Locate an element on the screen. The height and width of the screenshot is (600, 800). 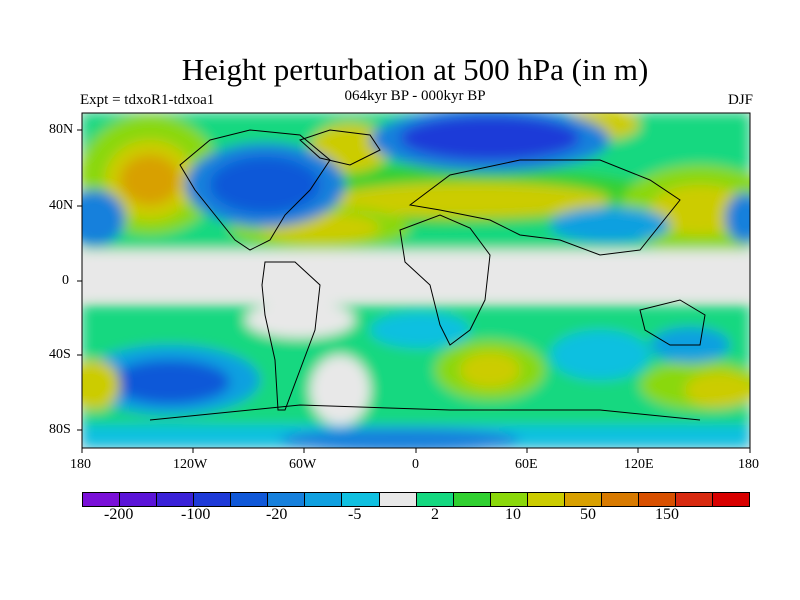
map-subtitle: 064kyr BP - 000kyr BP is located at coordinates (415, 96).